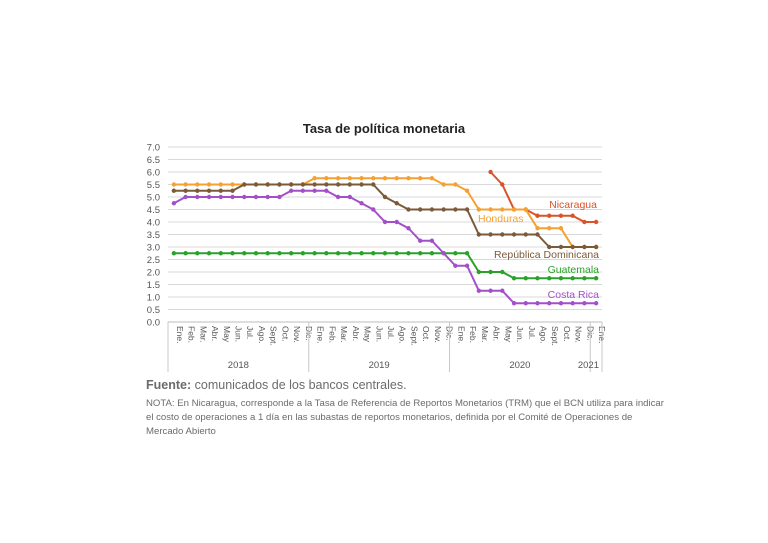  What do you see at coordinates (153, 310) in the screenshot?
I see `y-tick-label: 0.5` at bounding box center [153, 310].